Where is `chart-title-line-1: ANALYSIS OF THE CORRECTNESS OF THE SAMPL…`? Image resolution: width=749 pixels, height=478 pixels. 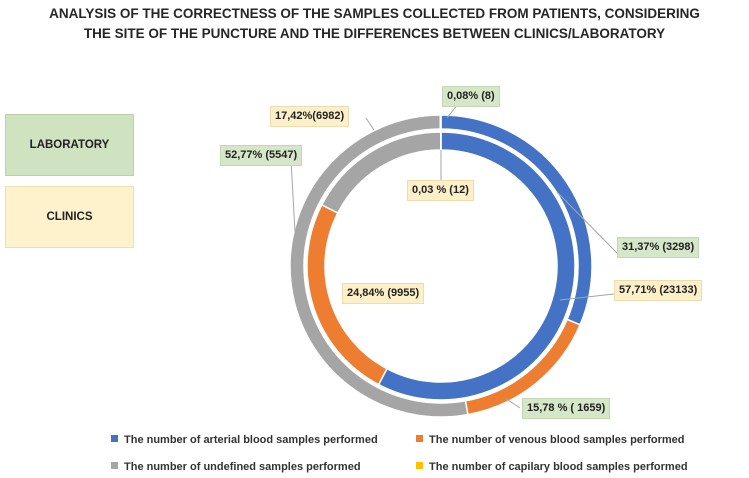
chart-title-line-1: ANALYSIS OF THE CORRECTNESS OF THE SAMPL… is located at coordinates (374, 13).